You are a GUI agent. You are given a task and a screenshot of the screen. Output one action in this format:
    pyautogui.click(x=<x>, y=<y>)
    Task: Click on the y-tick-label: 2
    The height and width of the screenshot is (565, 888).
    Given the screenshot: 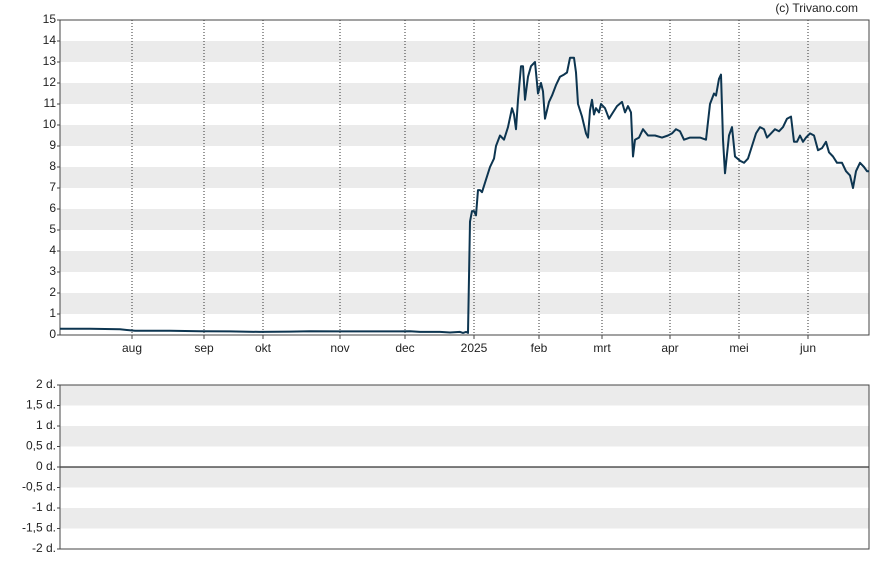 What is the action you would take?
    pyautogui.click(x=52, y=292)
    